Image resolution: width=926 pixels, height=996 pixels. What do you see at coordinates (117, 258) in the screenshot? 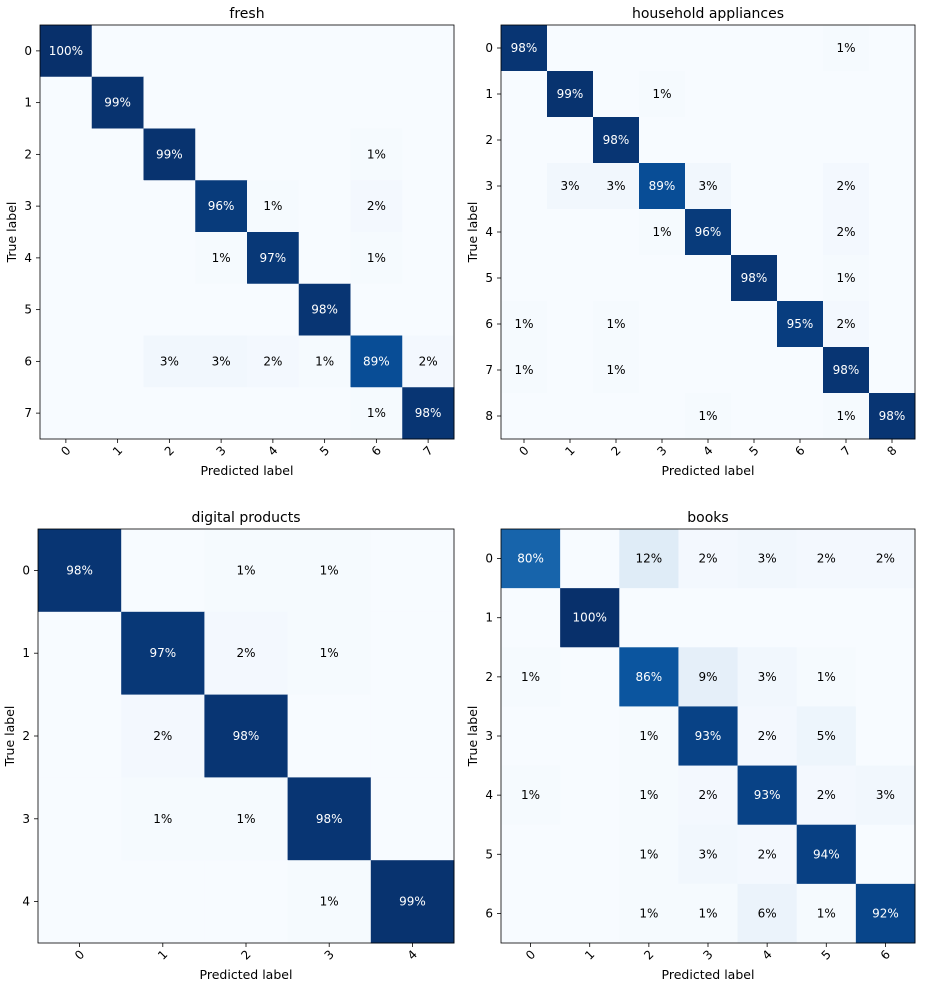
I see `cell-r4-c1` at bounding box center [117, 258].